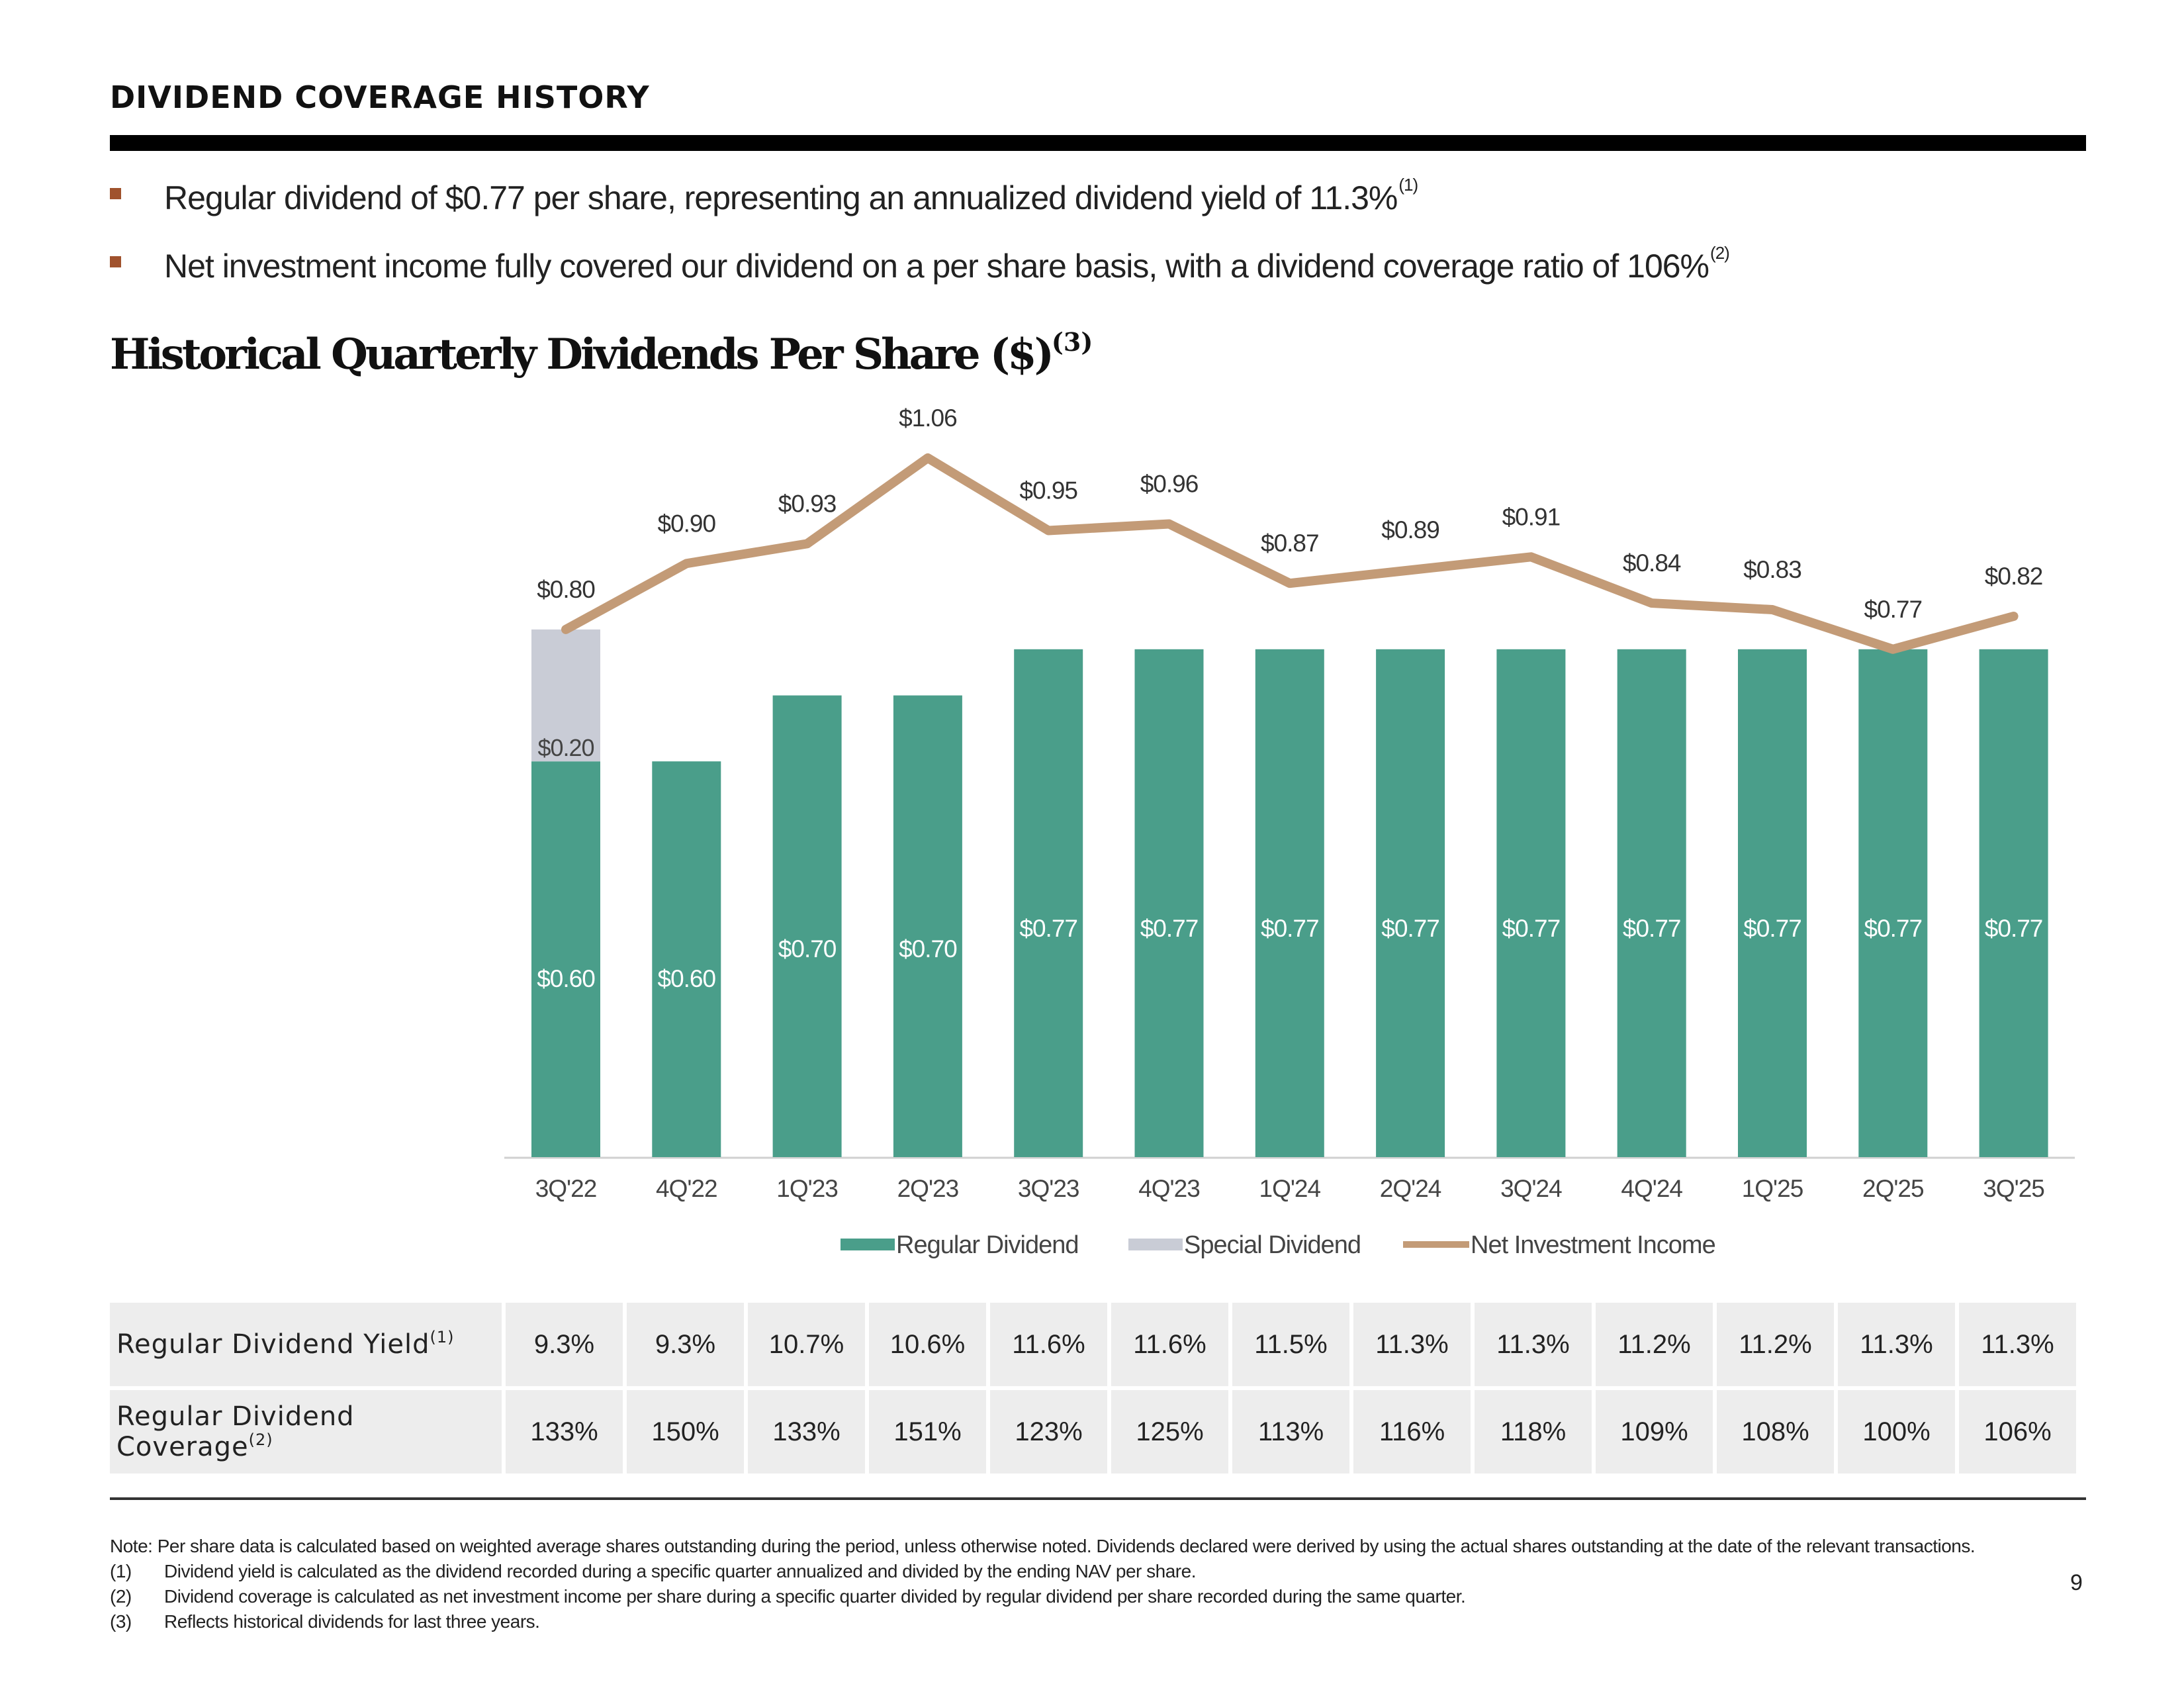 This screenshot has height=1688, width=2184. Describe the element at coordinates (1410, 1188) in the screenshot. I see `x-tick-label: 2Q'24` at that location.